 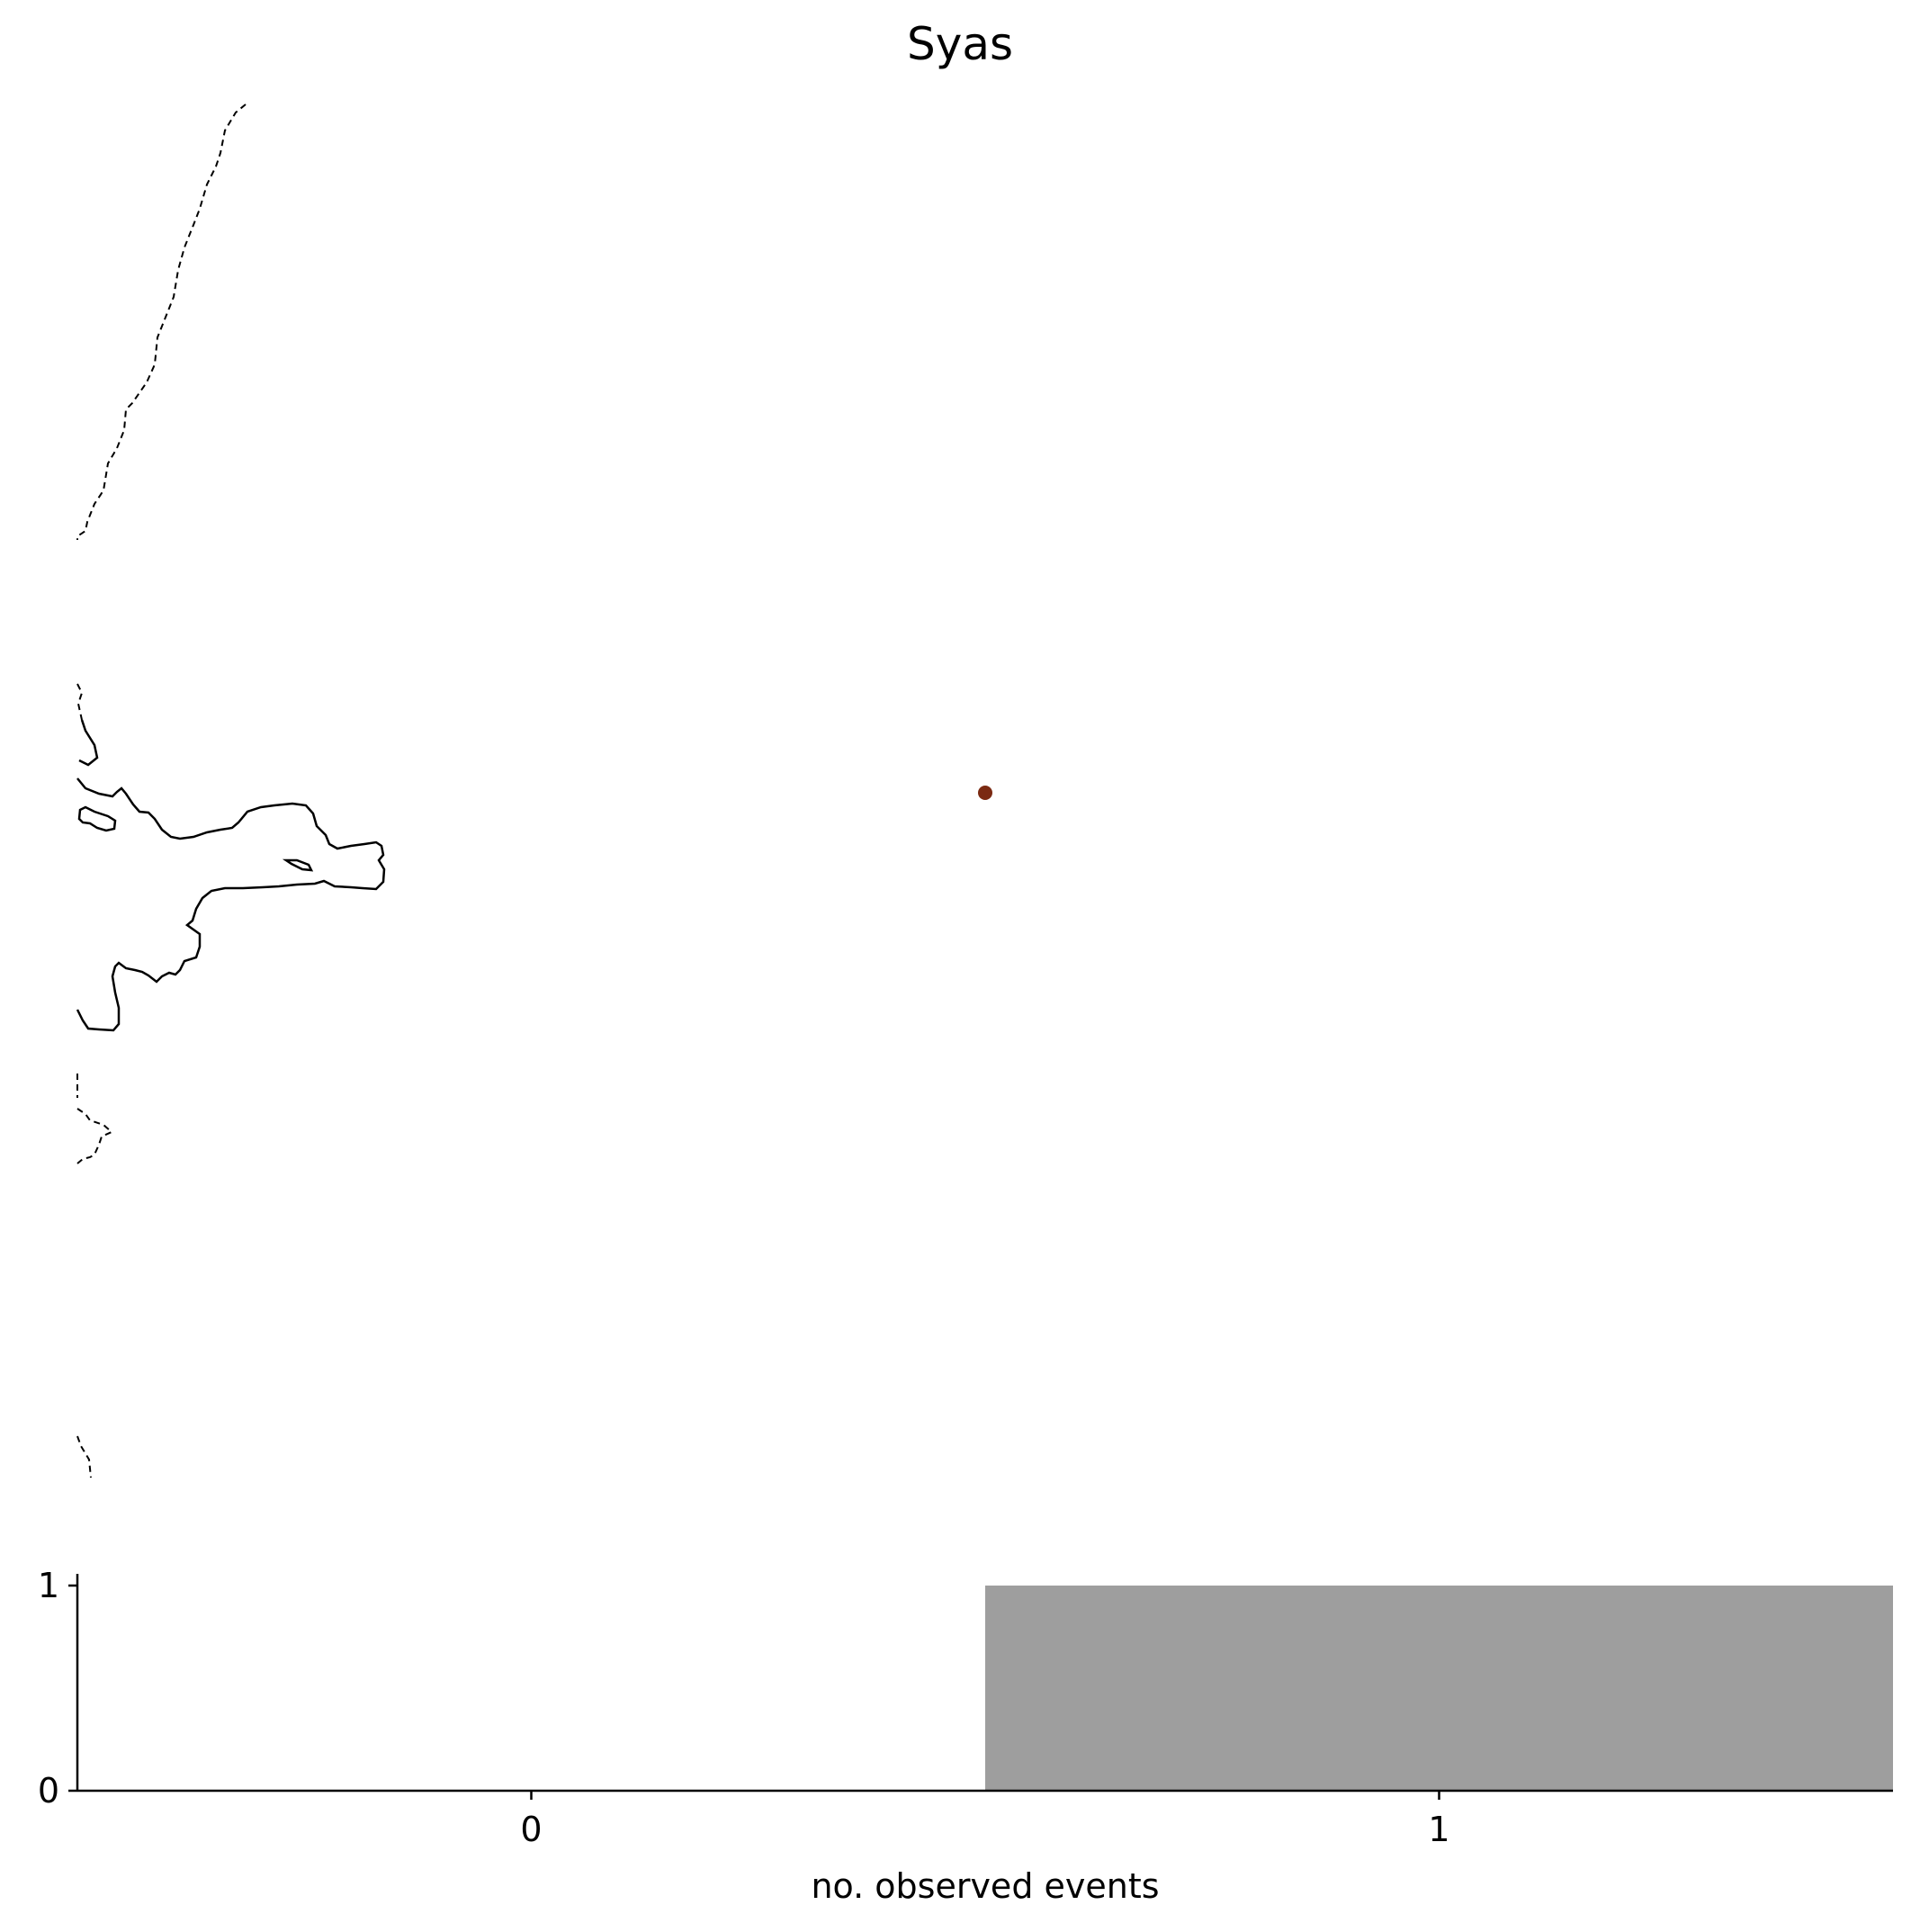 I want to click on coastline-islet-west, so click(x=97, y=818).